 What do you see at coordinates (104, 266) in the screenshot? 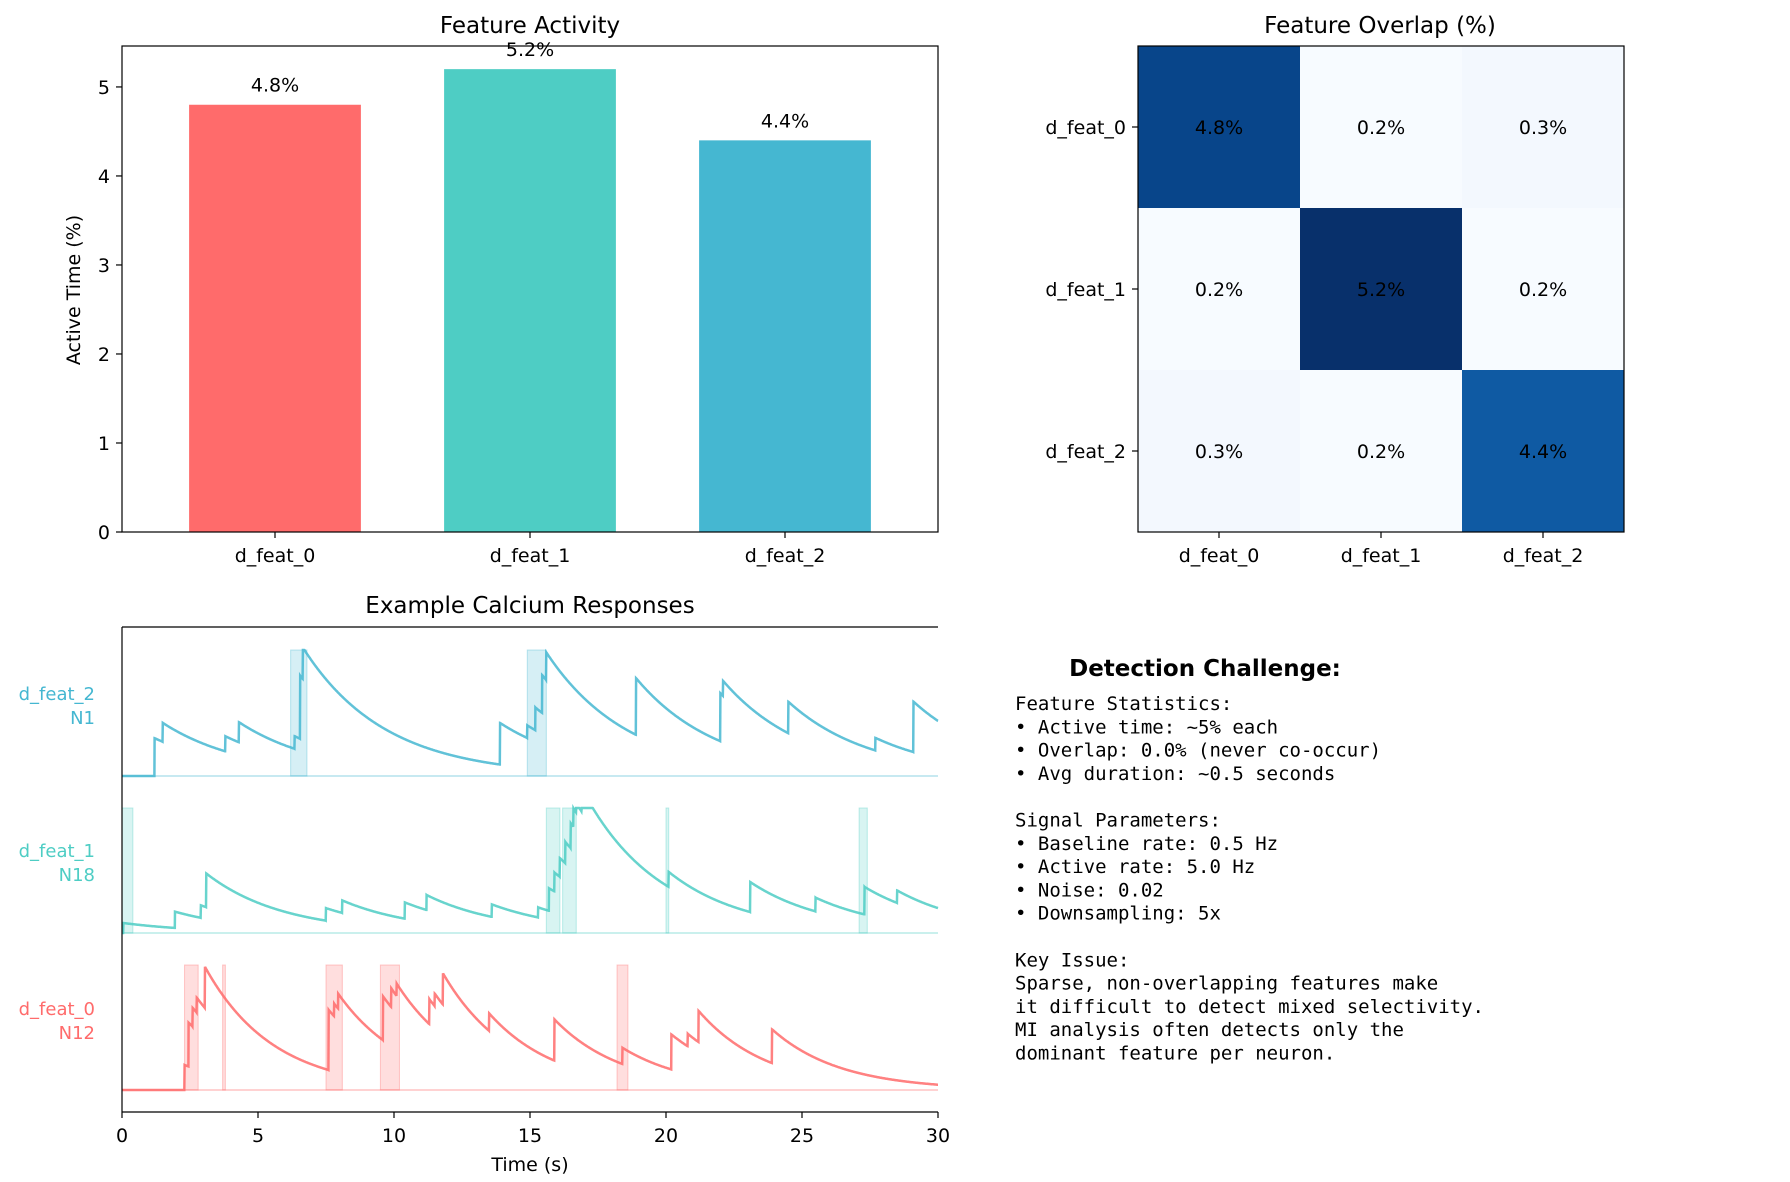
I see `y-tick-label: 3` at bounding box center [104, 266].